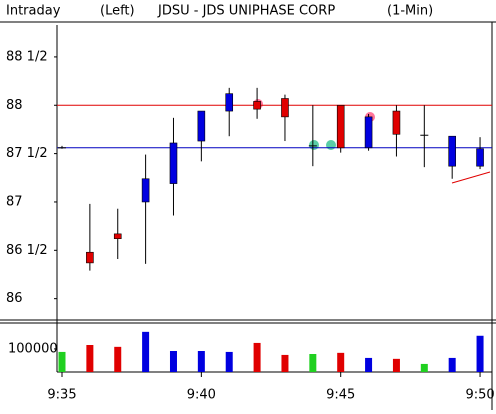  What do you see at coordinates (340, 395) in the screenshot?
I see `x-tick-label: 9:45` at bounding box center [340, 395].